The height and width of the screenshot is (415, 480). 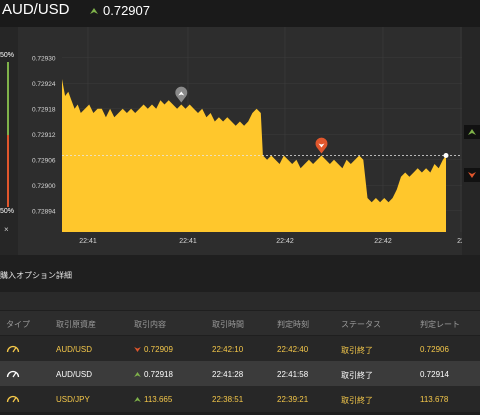 I want to click on purchase-down-marker-icon, so click(x=321, y=145).